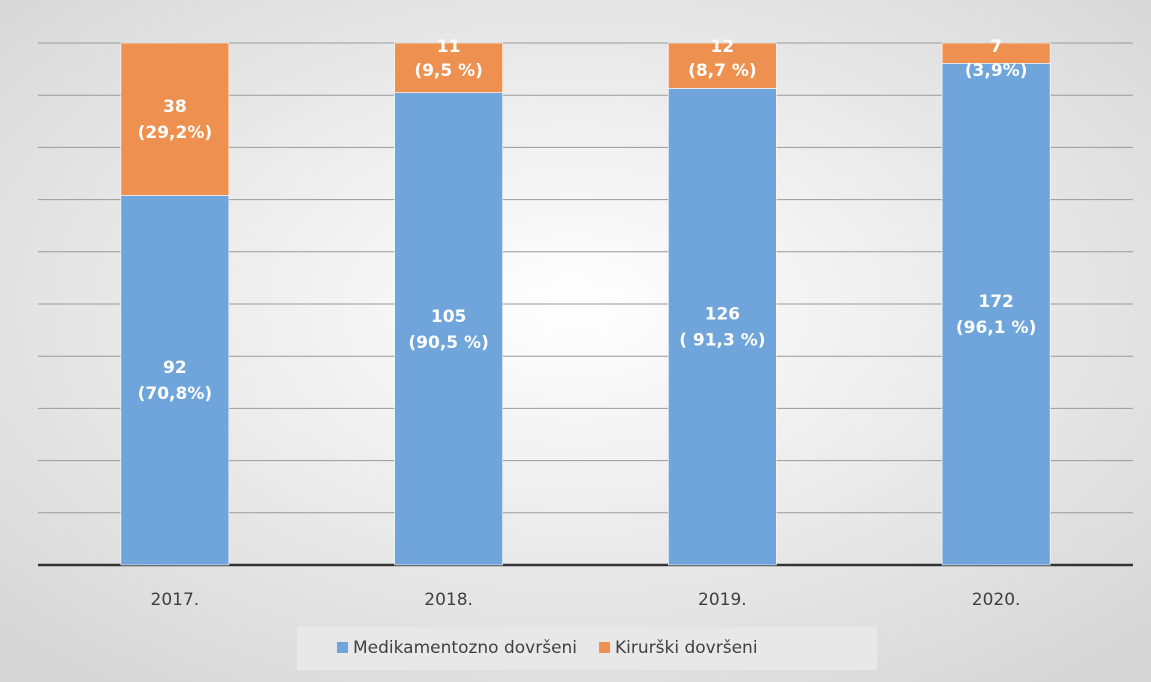 Image resolution: width=1151 pixels, height=682 pixels. I want to click on data-label-percent: (70,8%), so click(175, 394).